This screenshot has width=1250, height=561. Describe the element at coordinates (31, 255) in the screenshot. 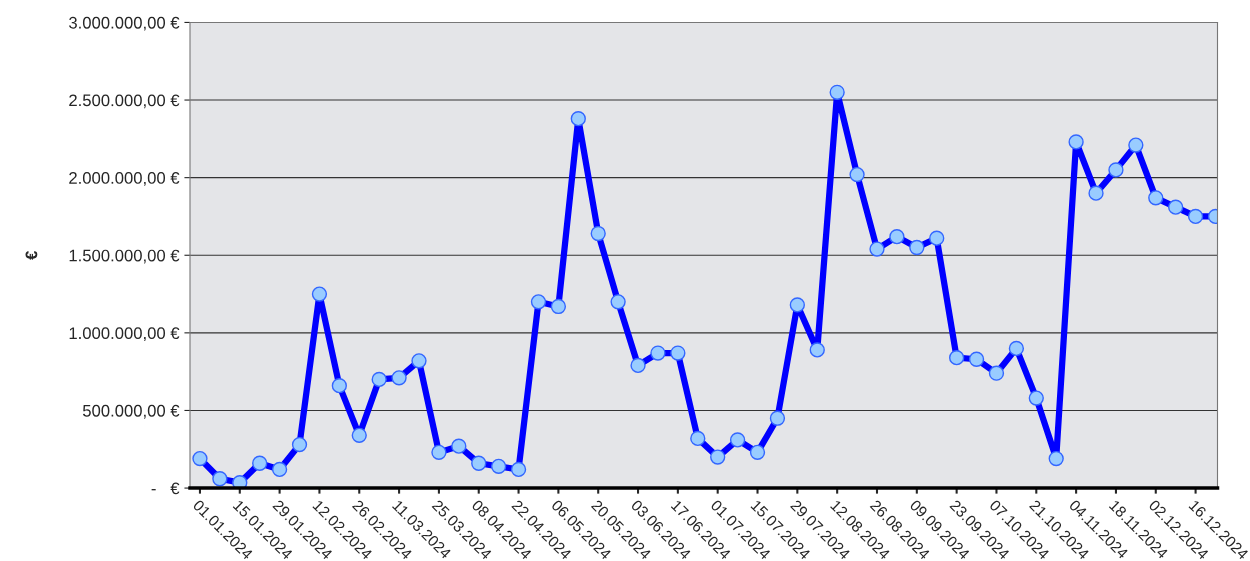

I see `y-axis-title: €` at that location.